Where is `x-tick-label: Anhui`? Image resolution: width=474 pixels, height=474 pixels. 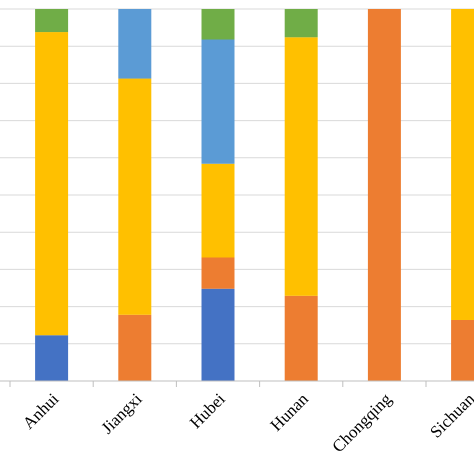
x-tick-label: Anhui is located at coordinates (41, 411).